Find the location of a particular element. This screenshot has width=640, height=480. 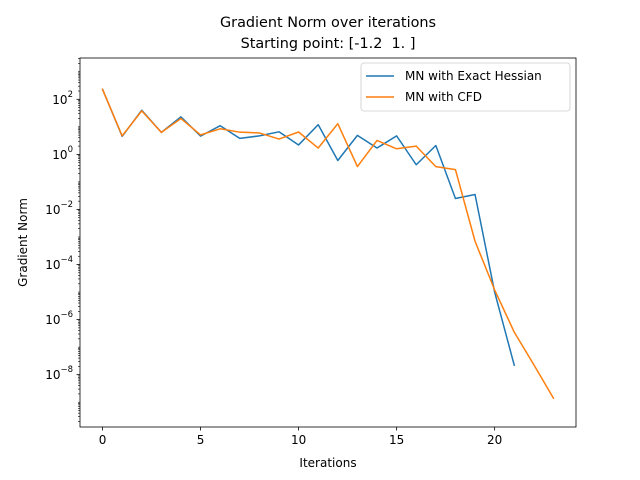

y-tick-label: 10⁻⁶ is located at coordinates (59, 318).